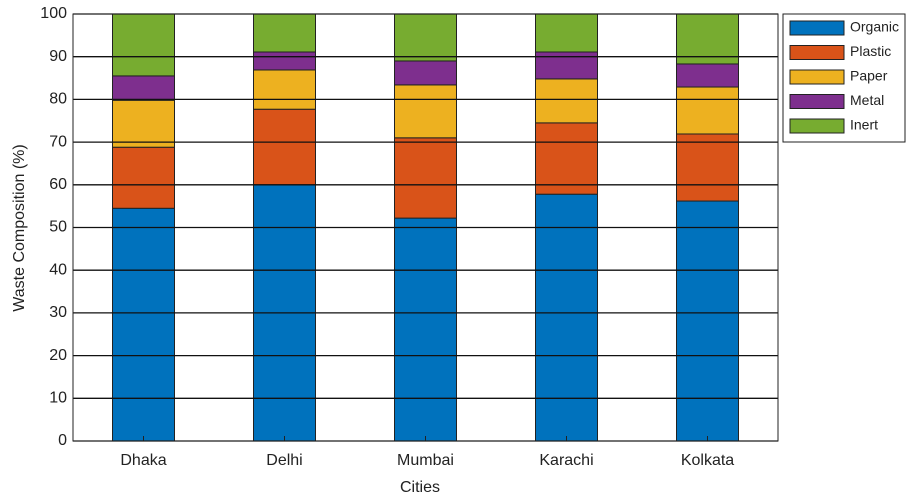 The height and width of the screenshot is (499, 918). What do you see at coordinates (58, 269) in the screenshot?
I see `y-tick-label: 40` at bounding box center [58, 269].